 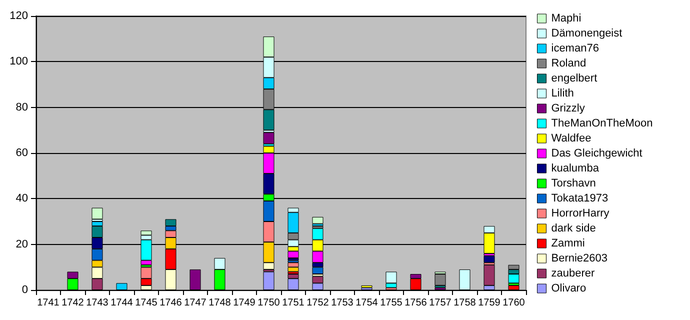 I want to click on legend-label: engelbert, so click(x=574, y=78).